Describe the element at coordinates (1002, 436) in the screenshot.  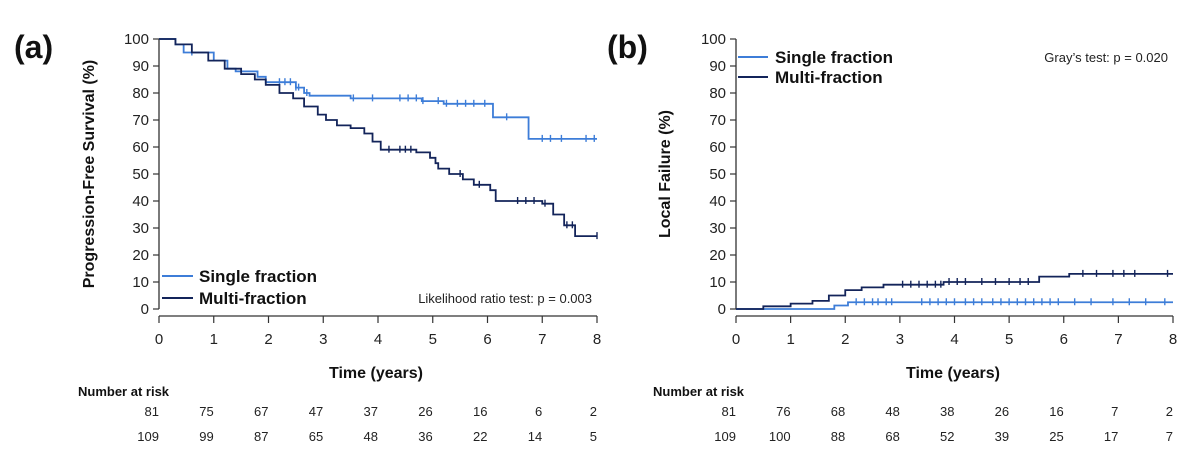
I see `risk-value: 39` at that location.